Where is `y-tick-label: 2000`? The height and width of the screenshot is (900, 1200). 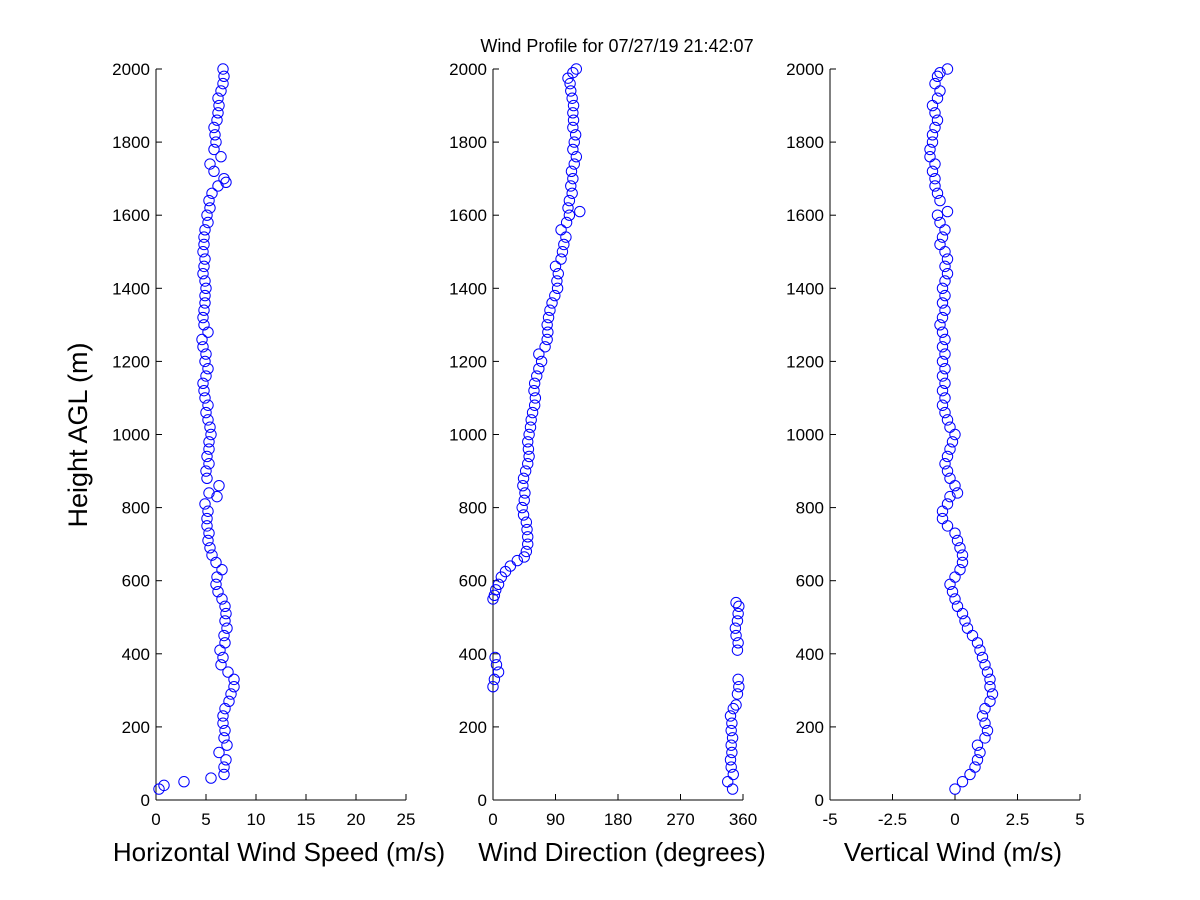
y-tick-label: 2000 is located at coordinates (805, 69).